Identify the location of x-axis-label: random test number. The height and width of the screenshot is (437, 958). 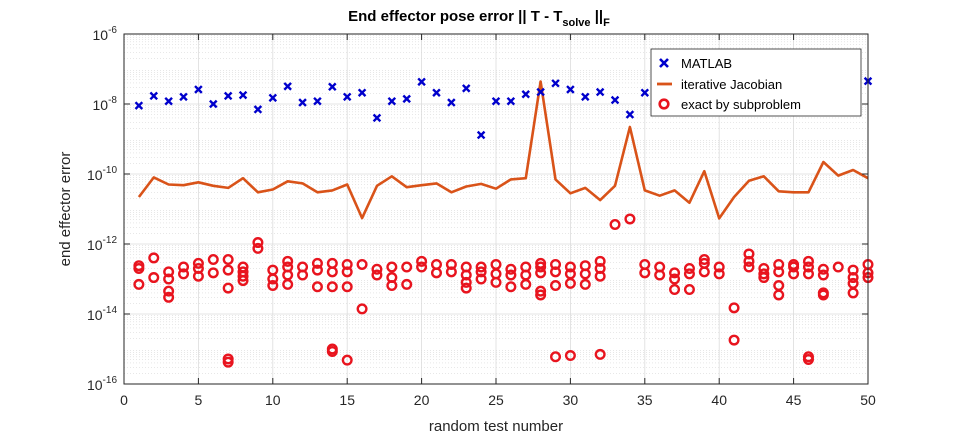
(496, 426).